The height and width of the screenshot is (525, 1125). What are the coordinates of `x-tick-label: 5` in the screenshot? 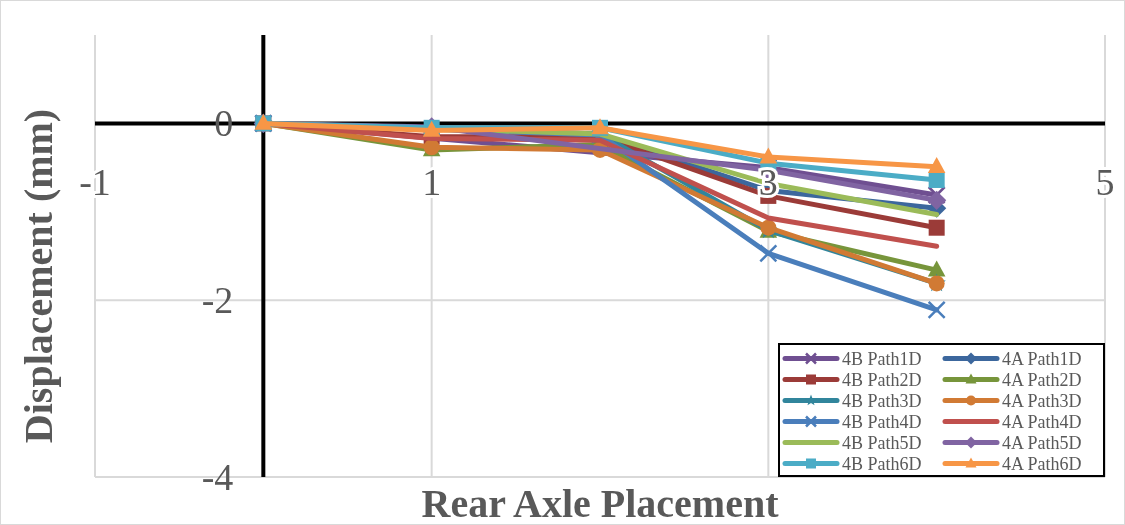 It's located at (1105, 182).